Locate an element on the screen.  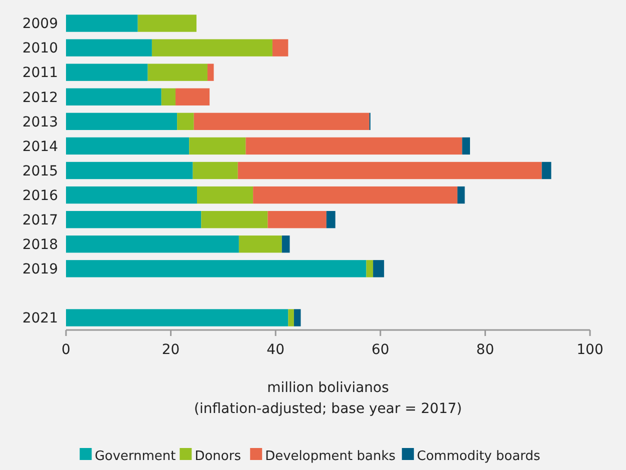
legend-label: Development banks is located at coordinates (330, 456).